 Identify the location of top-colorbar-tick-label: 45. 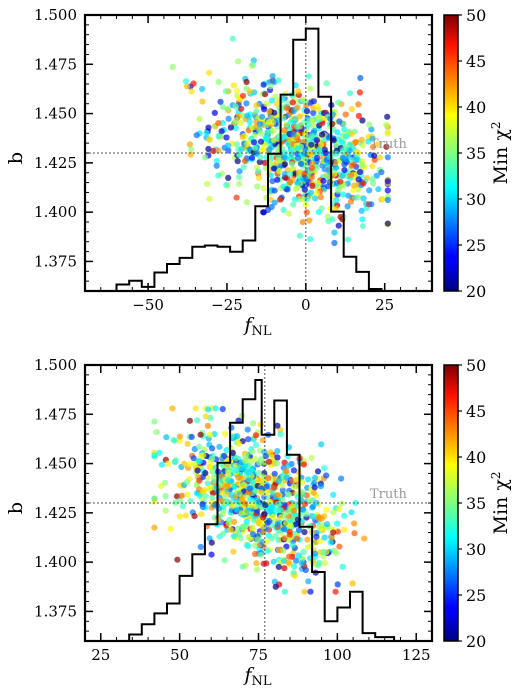
(476, 61).